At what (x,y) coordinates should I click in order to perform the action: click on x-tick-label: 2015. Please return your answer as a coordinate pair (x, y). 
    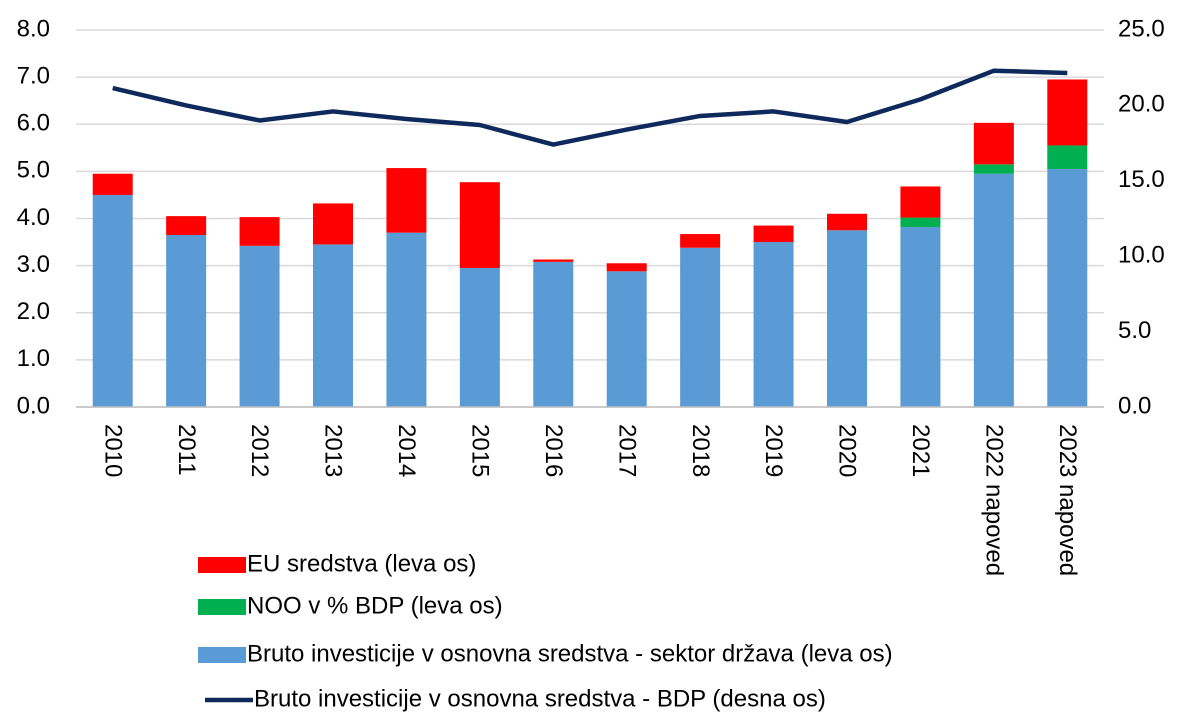
    Looking at the image, I should click on (480, 450).